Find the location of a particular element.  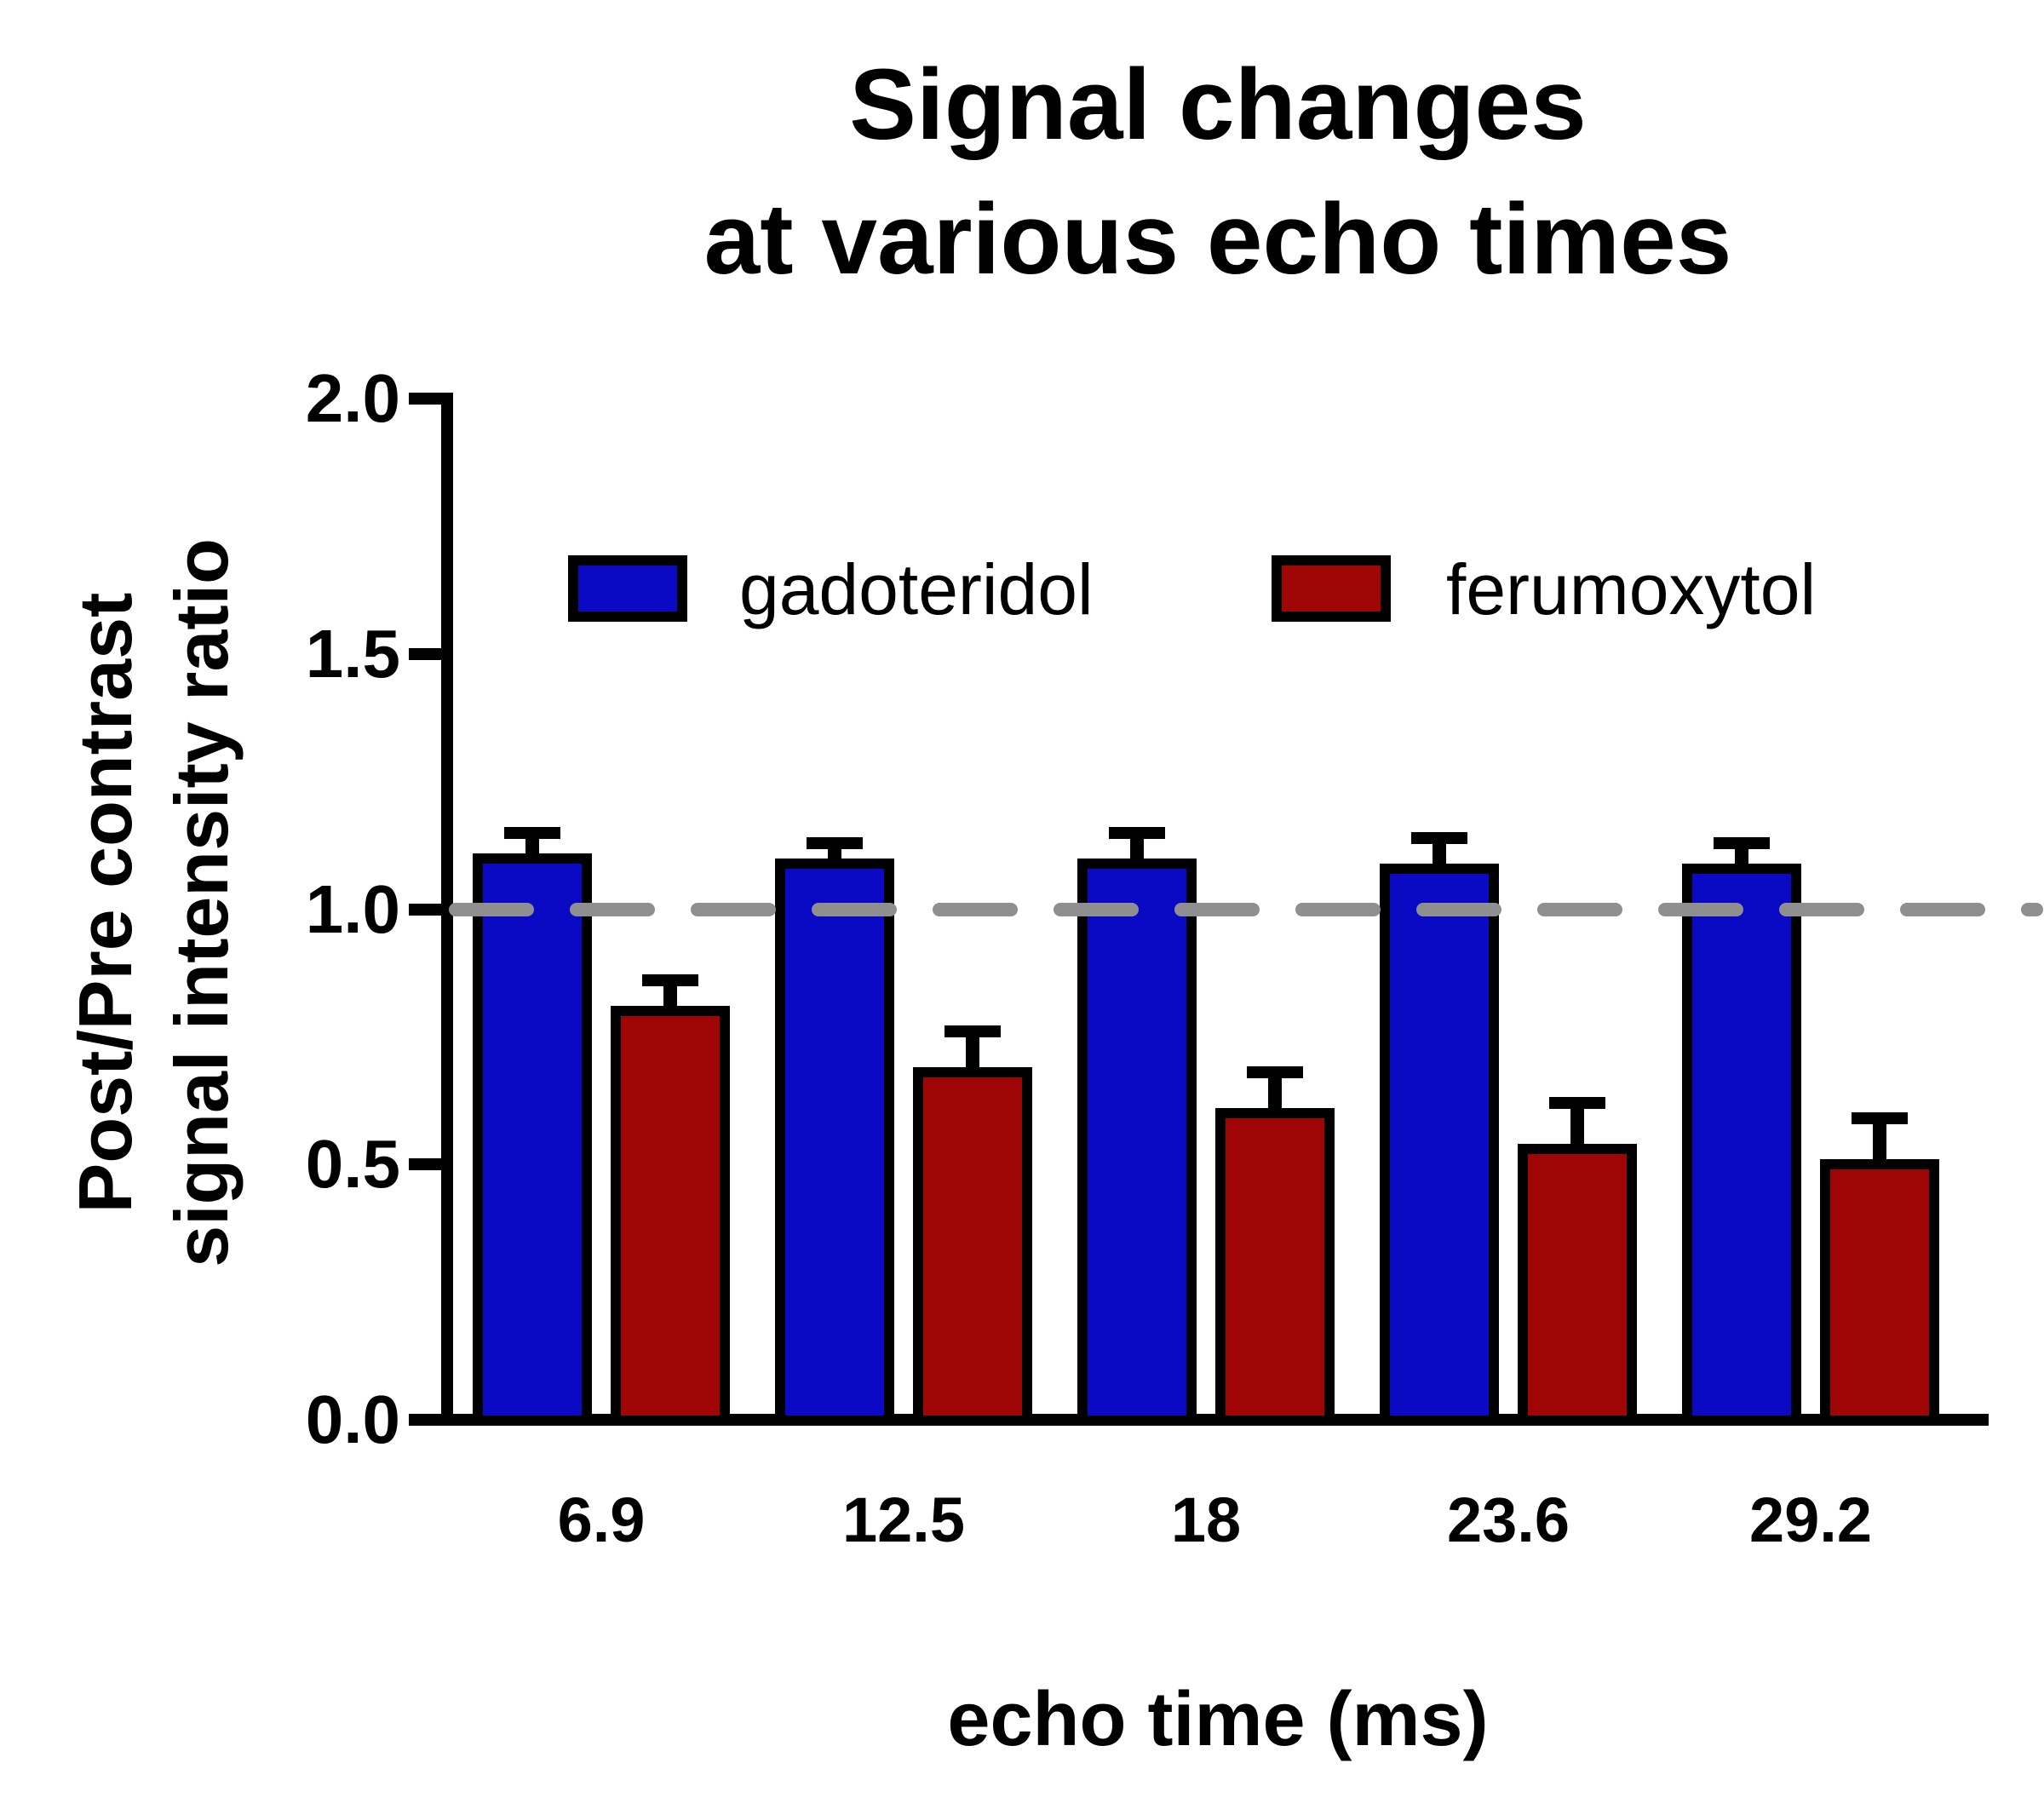

error-bar-stem-ferumoxytol-12.5 is located at coordinates (972, 1050).